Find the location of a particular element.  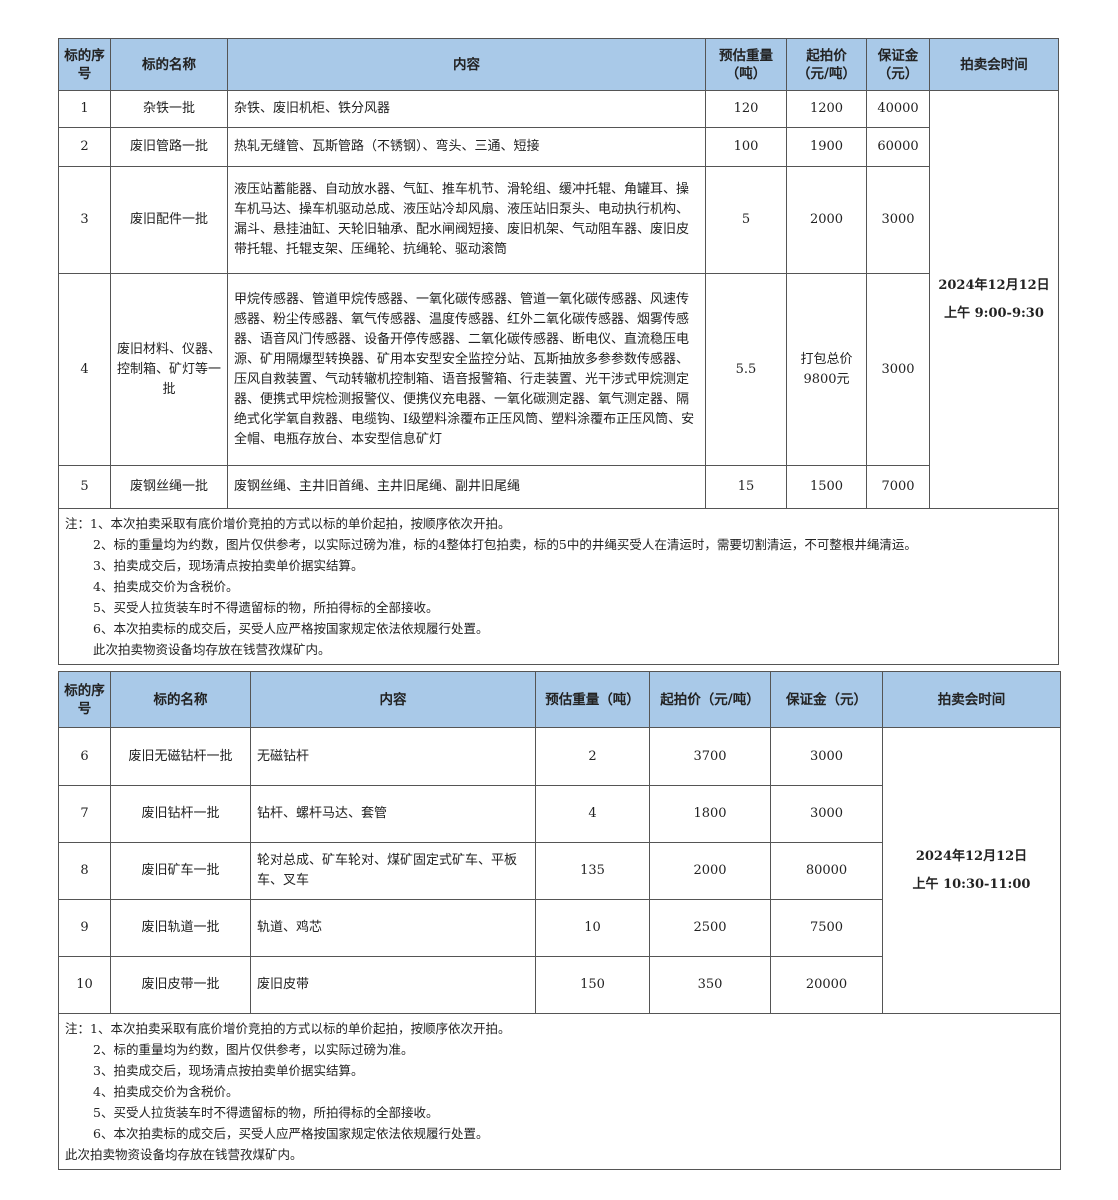

cell-weight: 2 is located at coordinates (592, 756).